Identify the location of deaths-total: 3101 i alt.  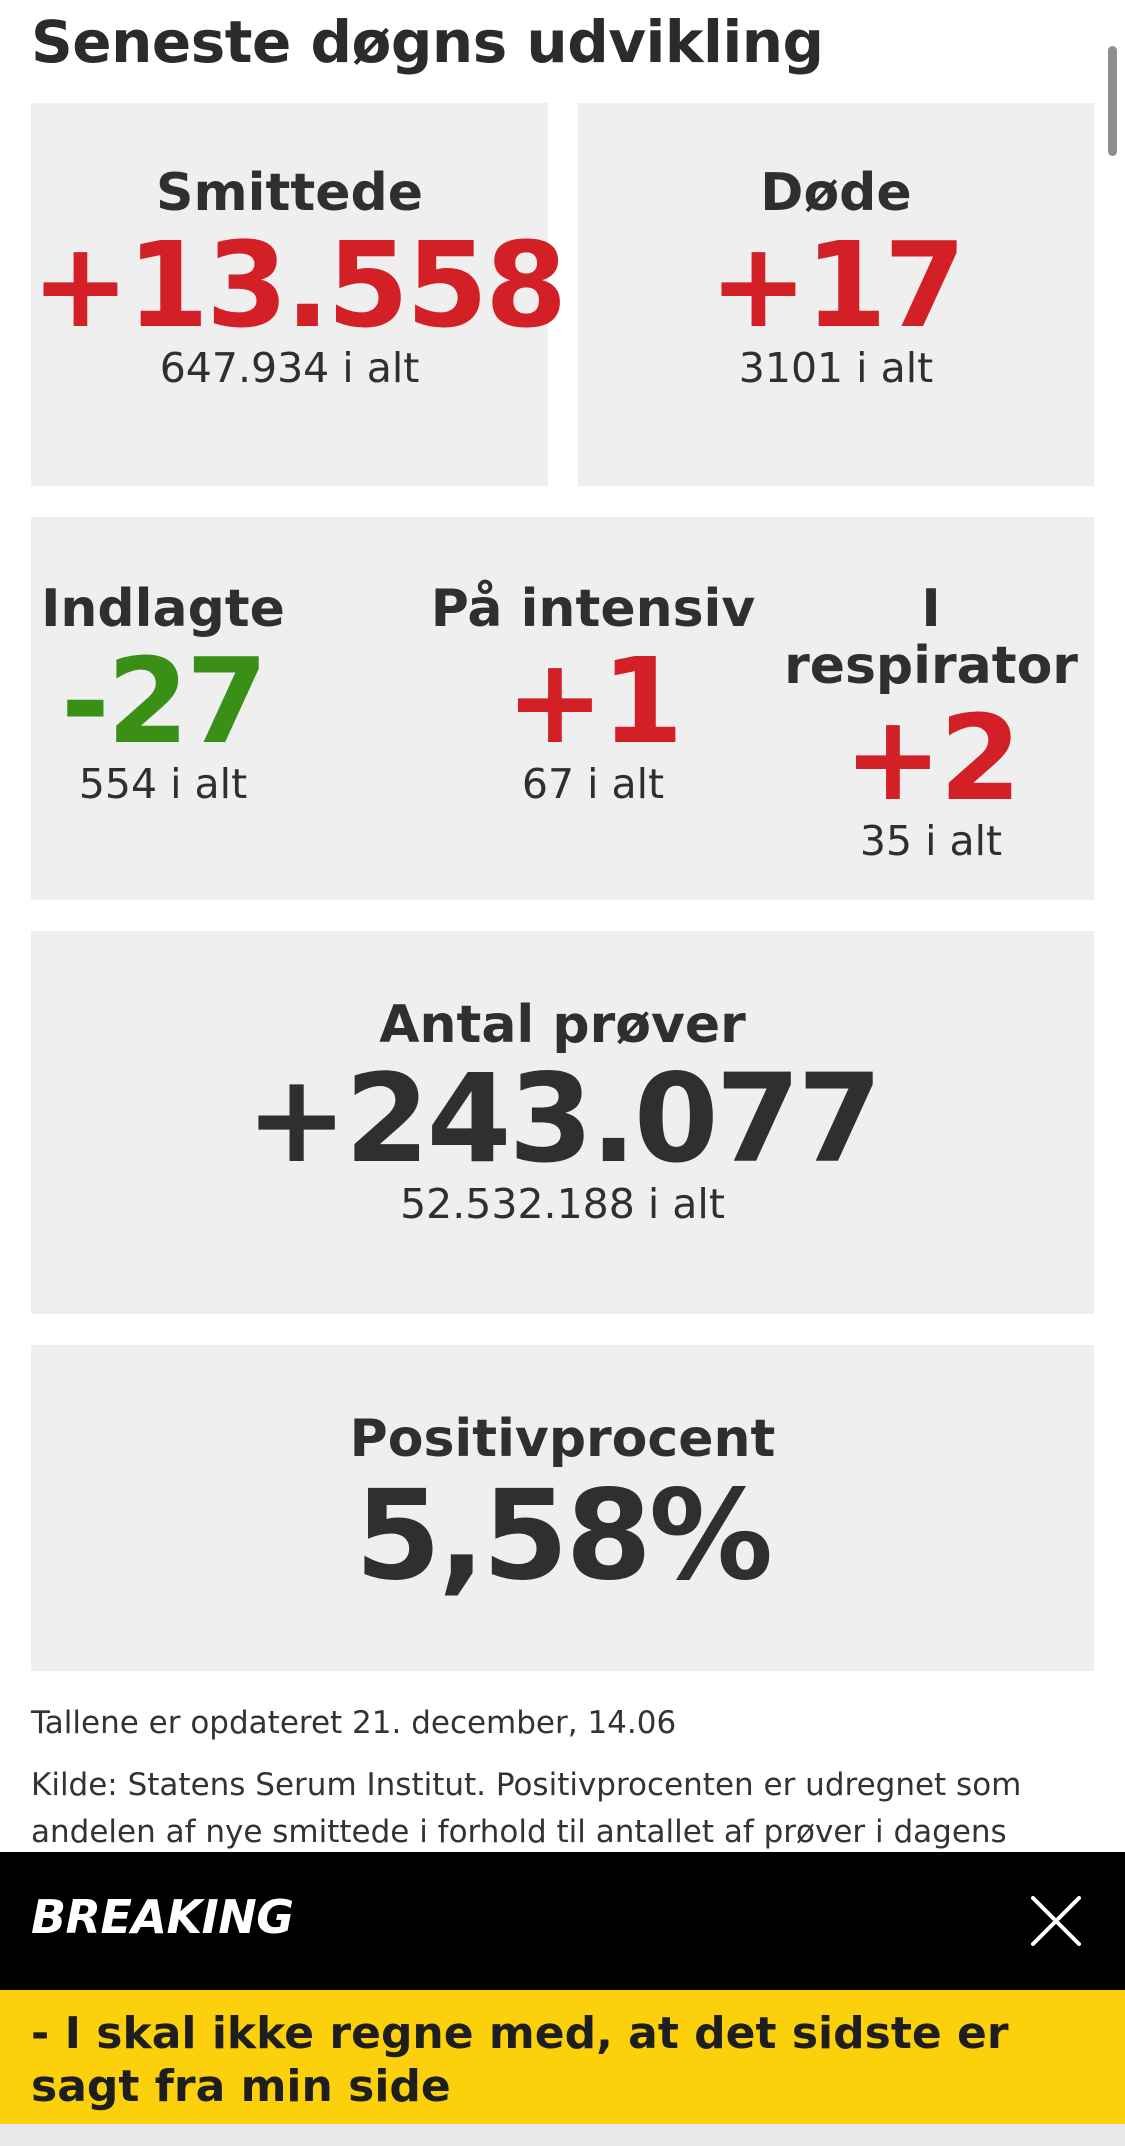
(836, 368).